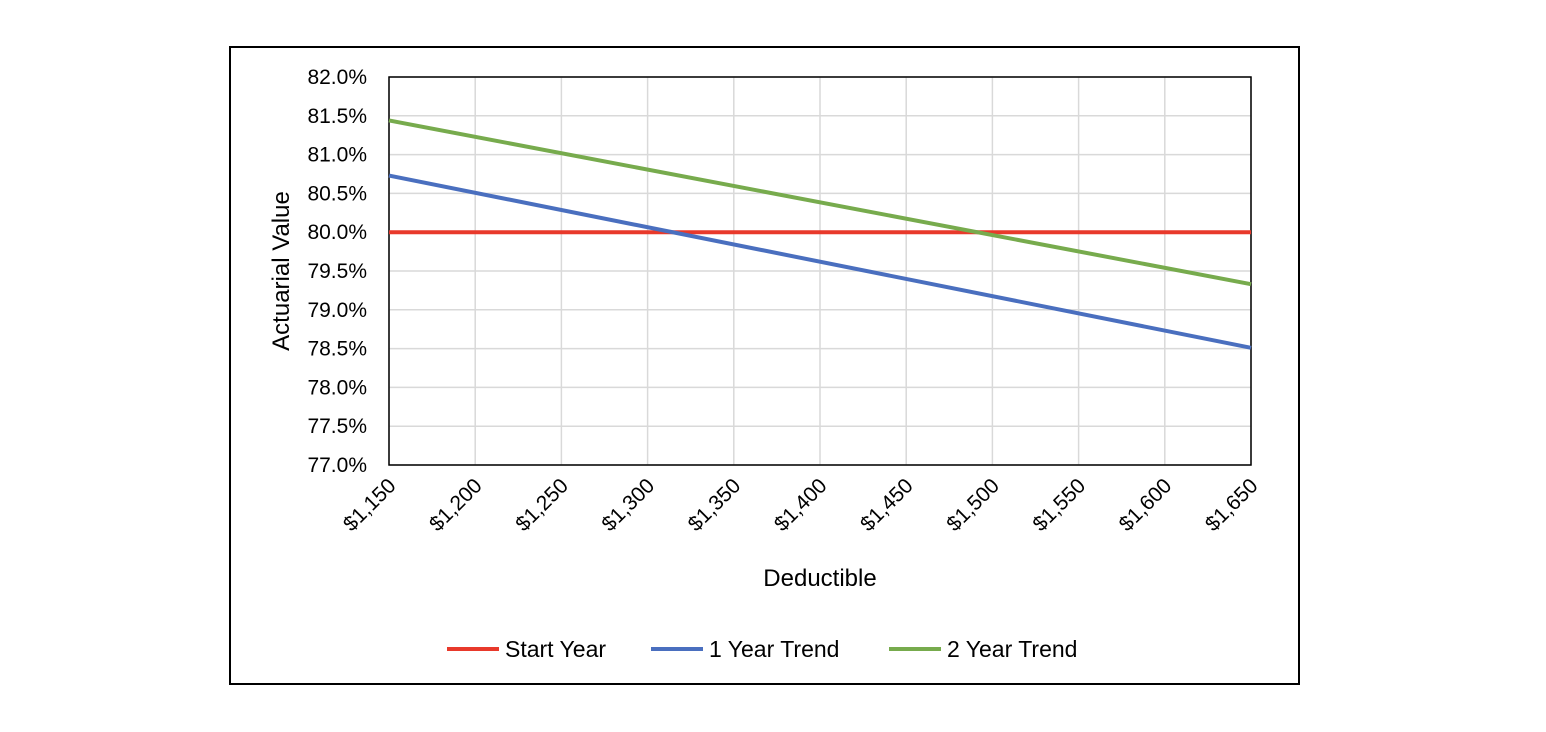 Image resolution: width=1546 pixels, height=732 pixels. I want to click on x-tick-label: $1,300, so click(628, 505).